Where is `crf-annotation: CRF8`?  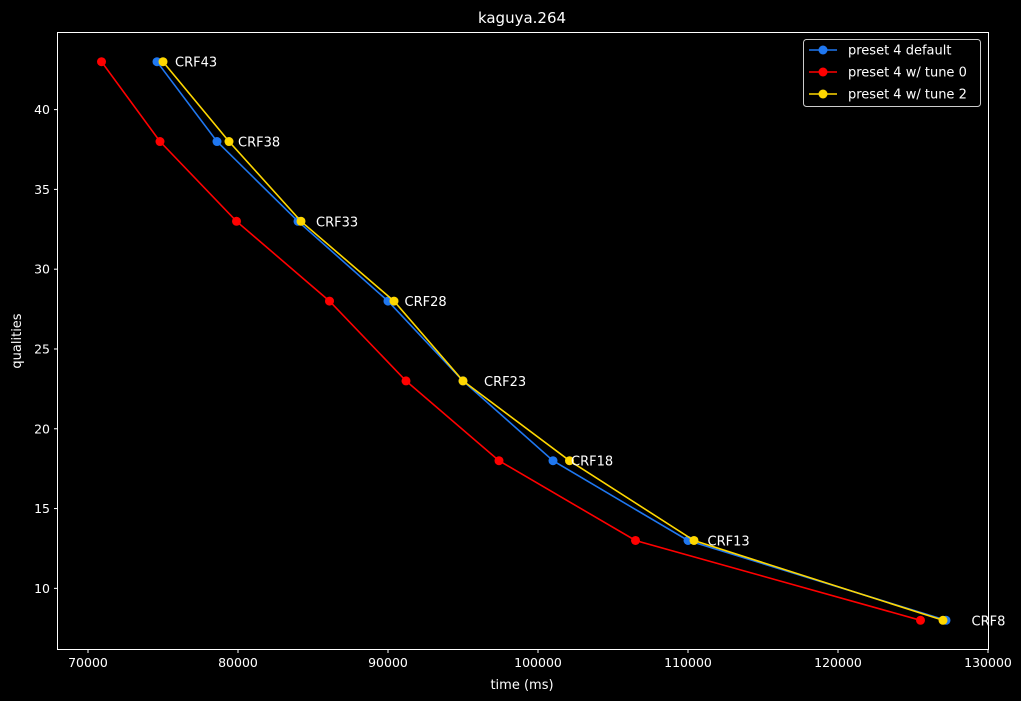 crf-annotation: CRF8 is located at coordinates (989, 621).